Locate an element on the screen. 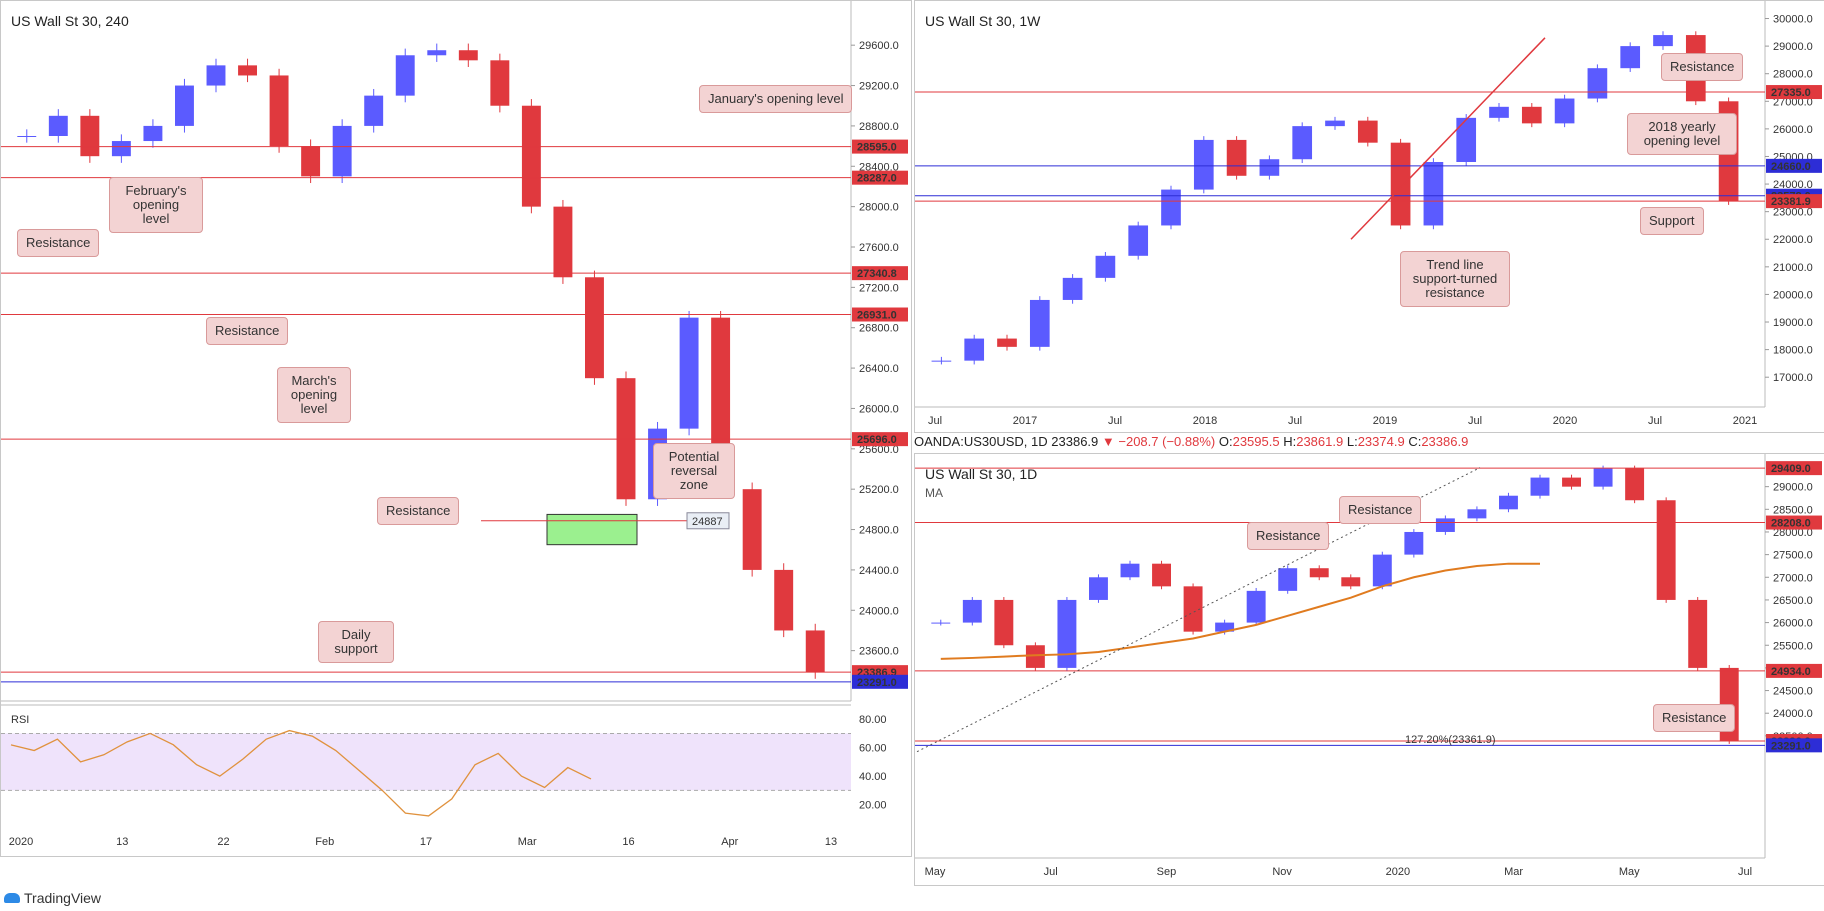 The image size is (1824, 911). time-tick-label: 13 is located at coordinates (122, 842).